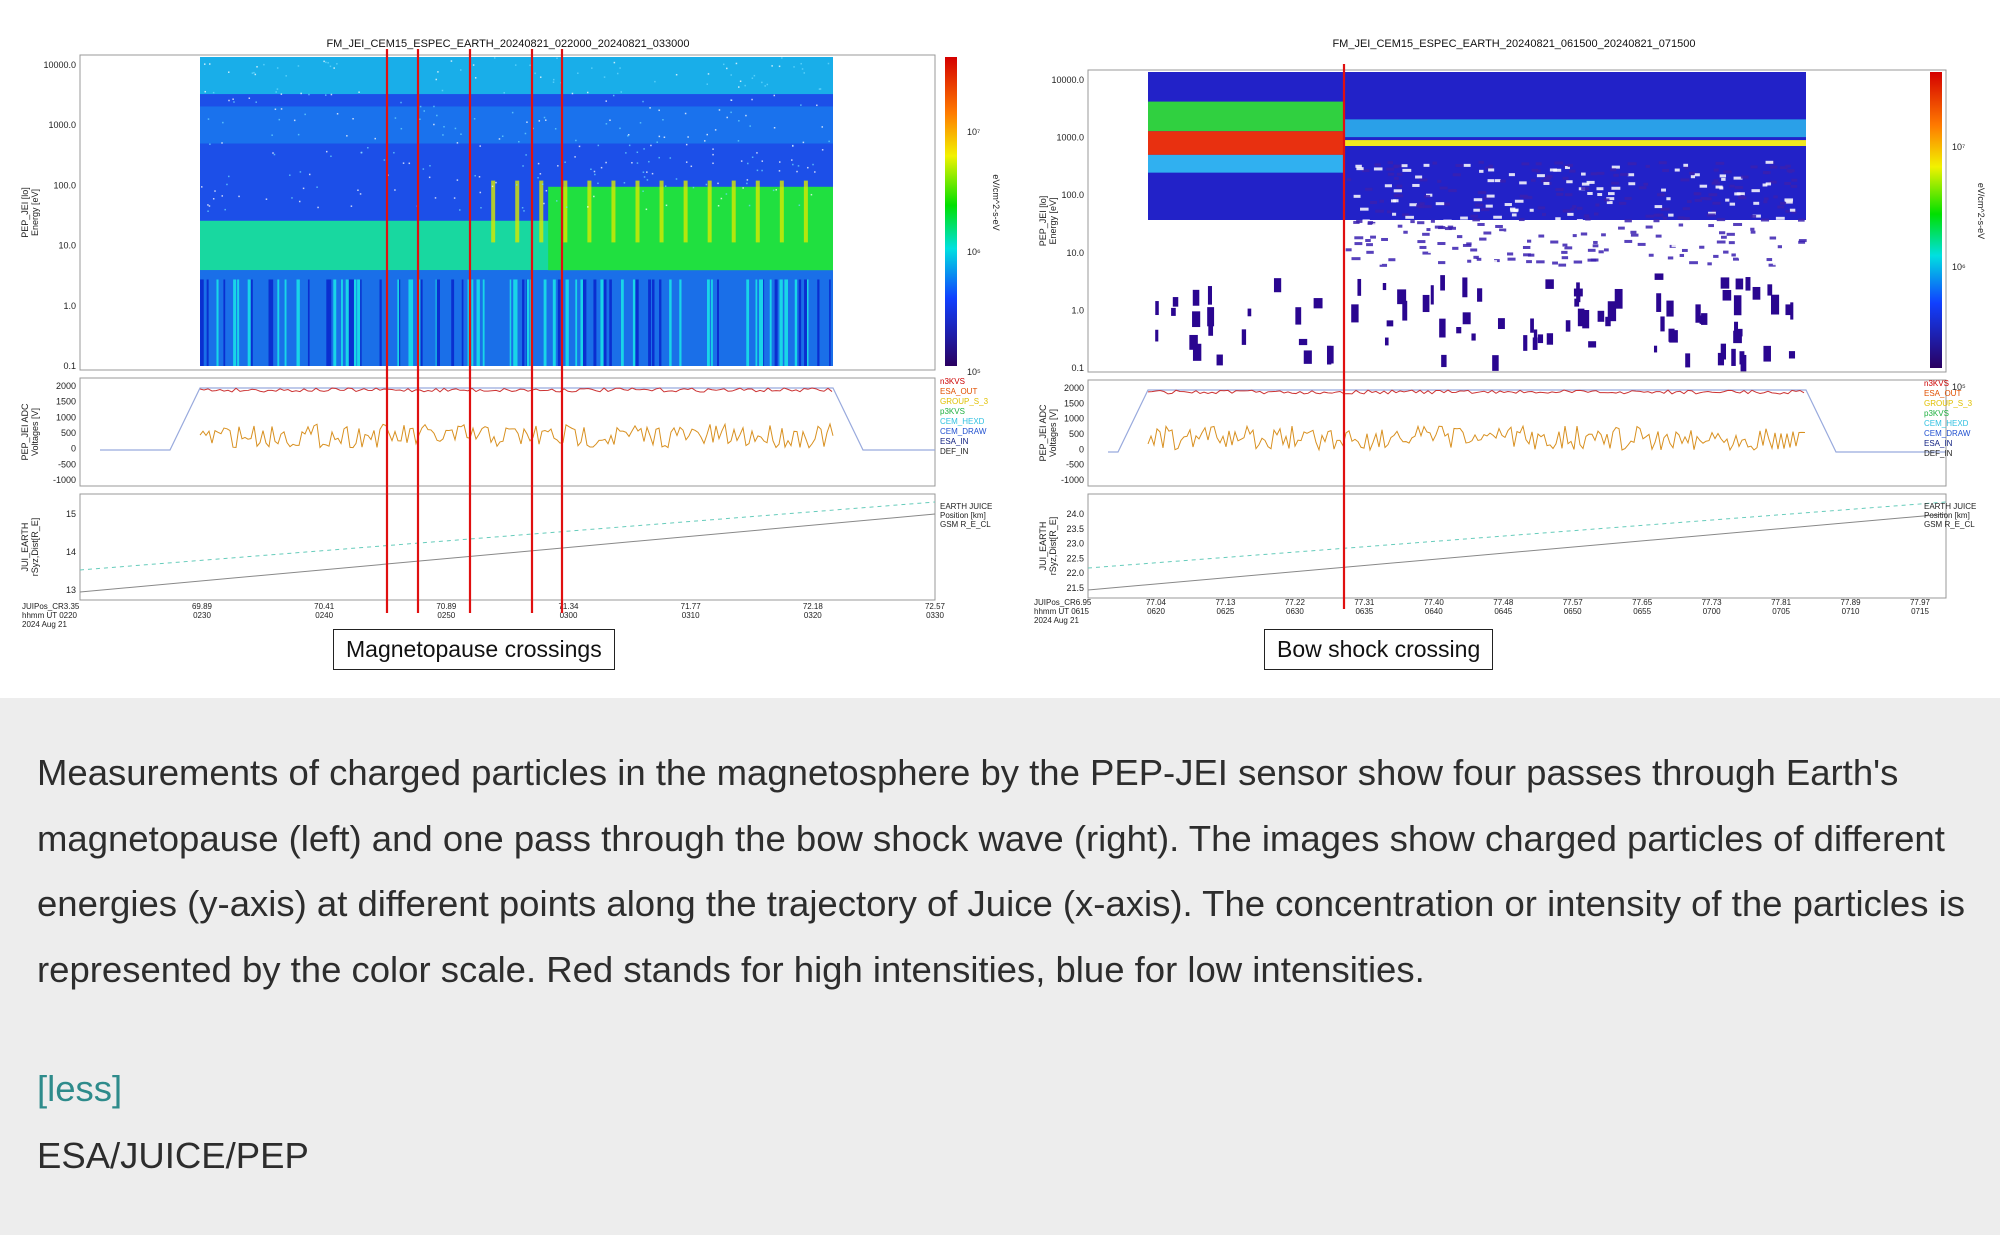 The width and height of the screenshot is (2000, 1235). Describe the element at coordinates (1053, 433) in the screenshot. I see `adc-axis-label: Voltages [V]` at that location.